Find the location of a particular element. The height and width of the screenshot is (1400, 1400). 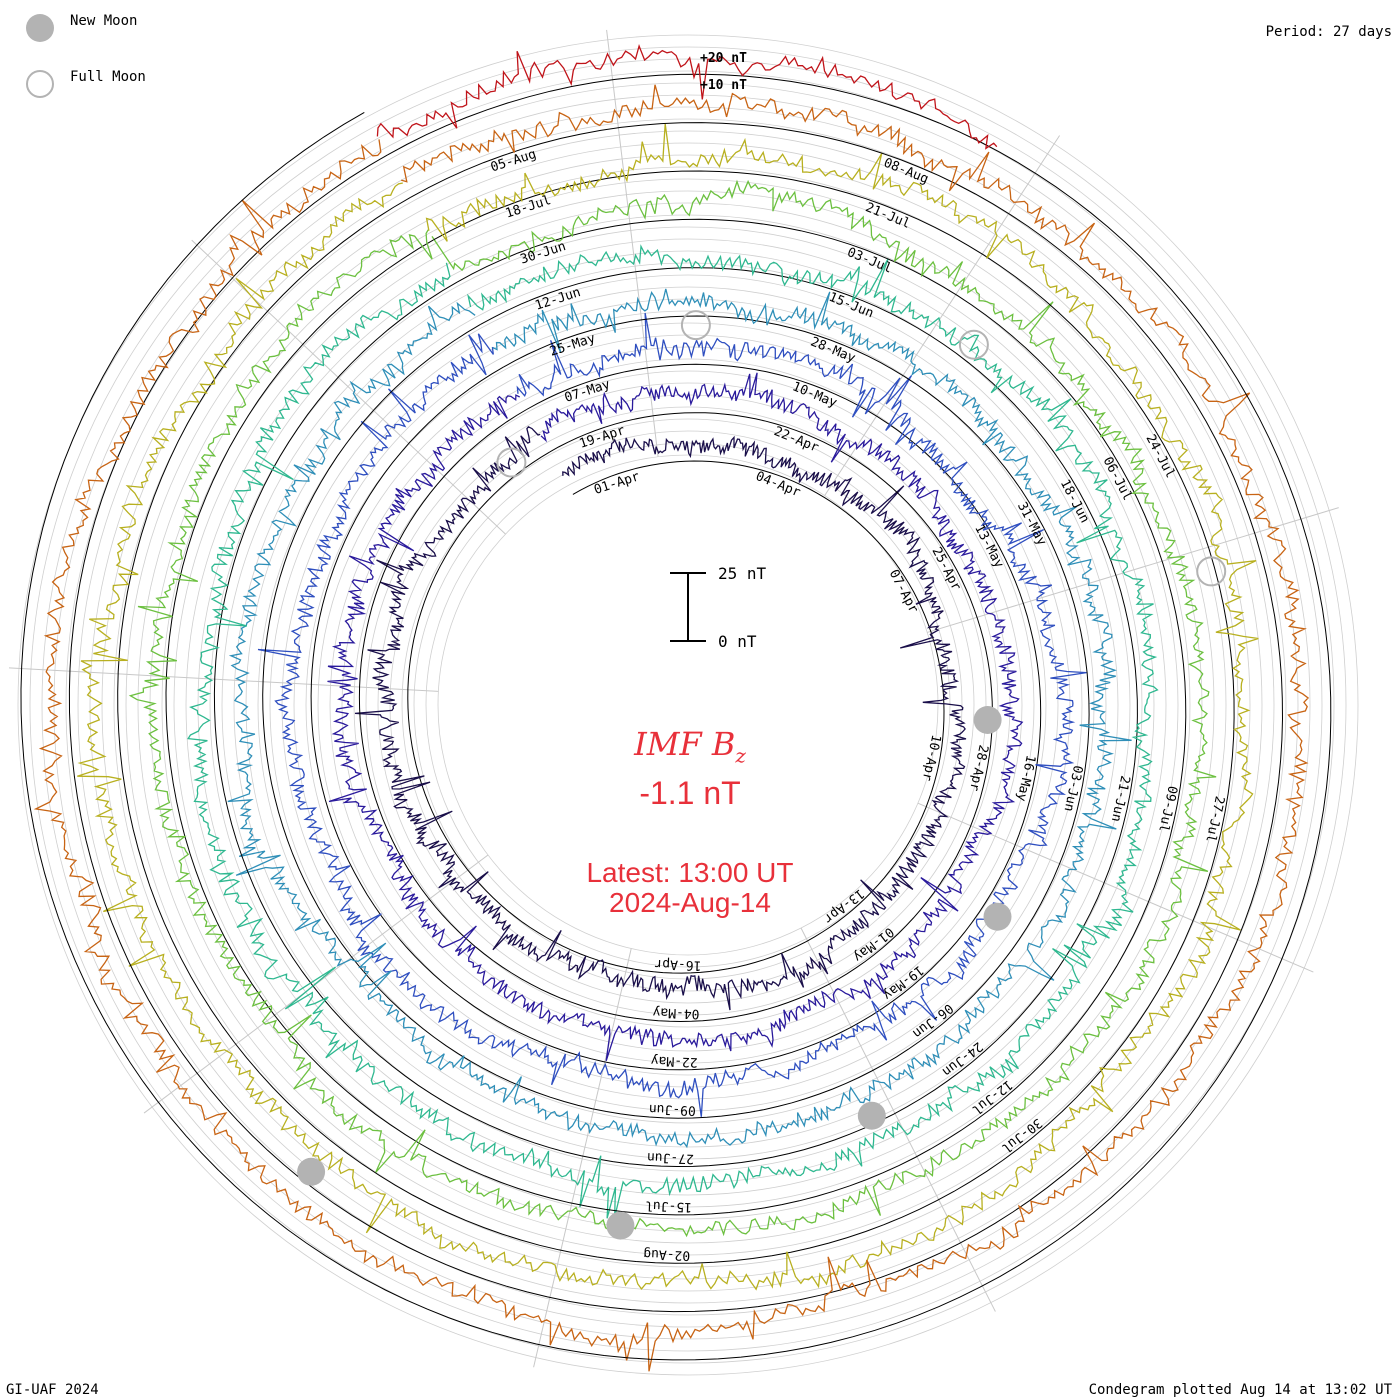

full-moon-icon is located at coordinates (40, 84).